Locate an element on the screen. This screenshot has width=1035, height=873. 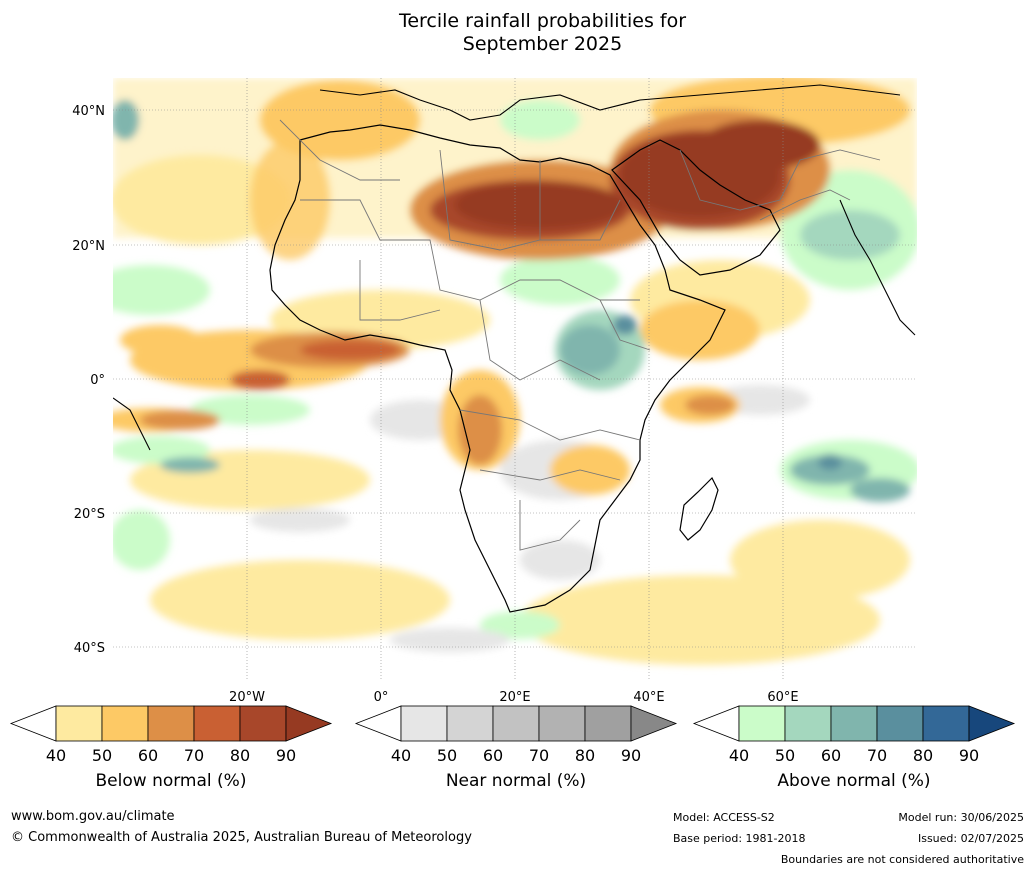
gulf-guinea-coast is located at coordinates (132, 424).